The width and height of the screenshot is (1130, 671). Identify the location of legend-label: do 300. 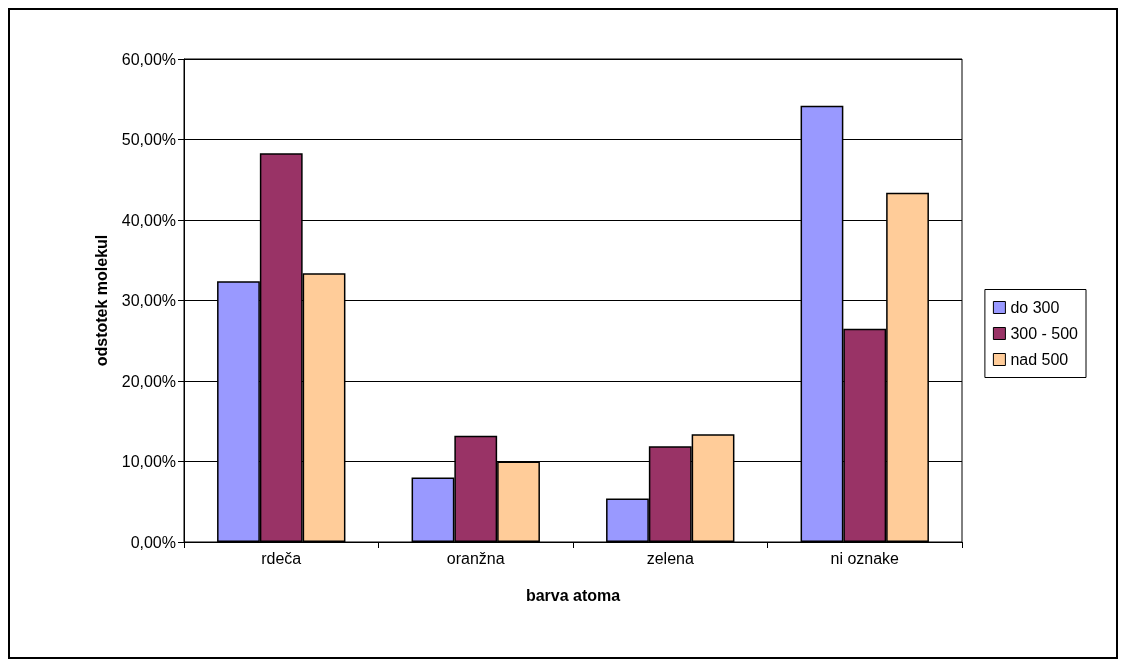
(1035, 307).